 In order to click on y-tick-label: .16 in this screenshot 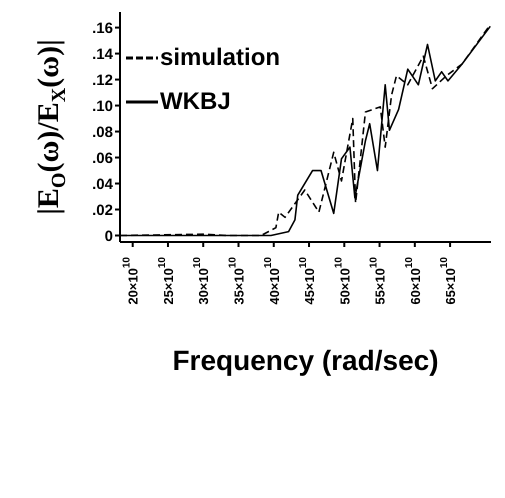, I will do `click(102, 28)`.